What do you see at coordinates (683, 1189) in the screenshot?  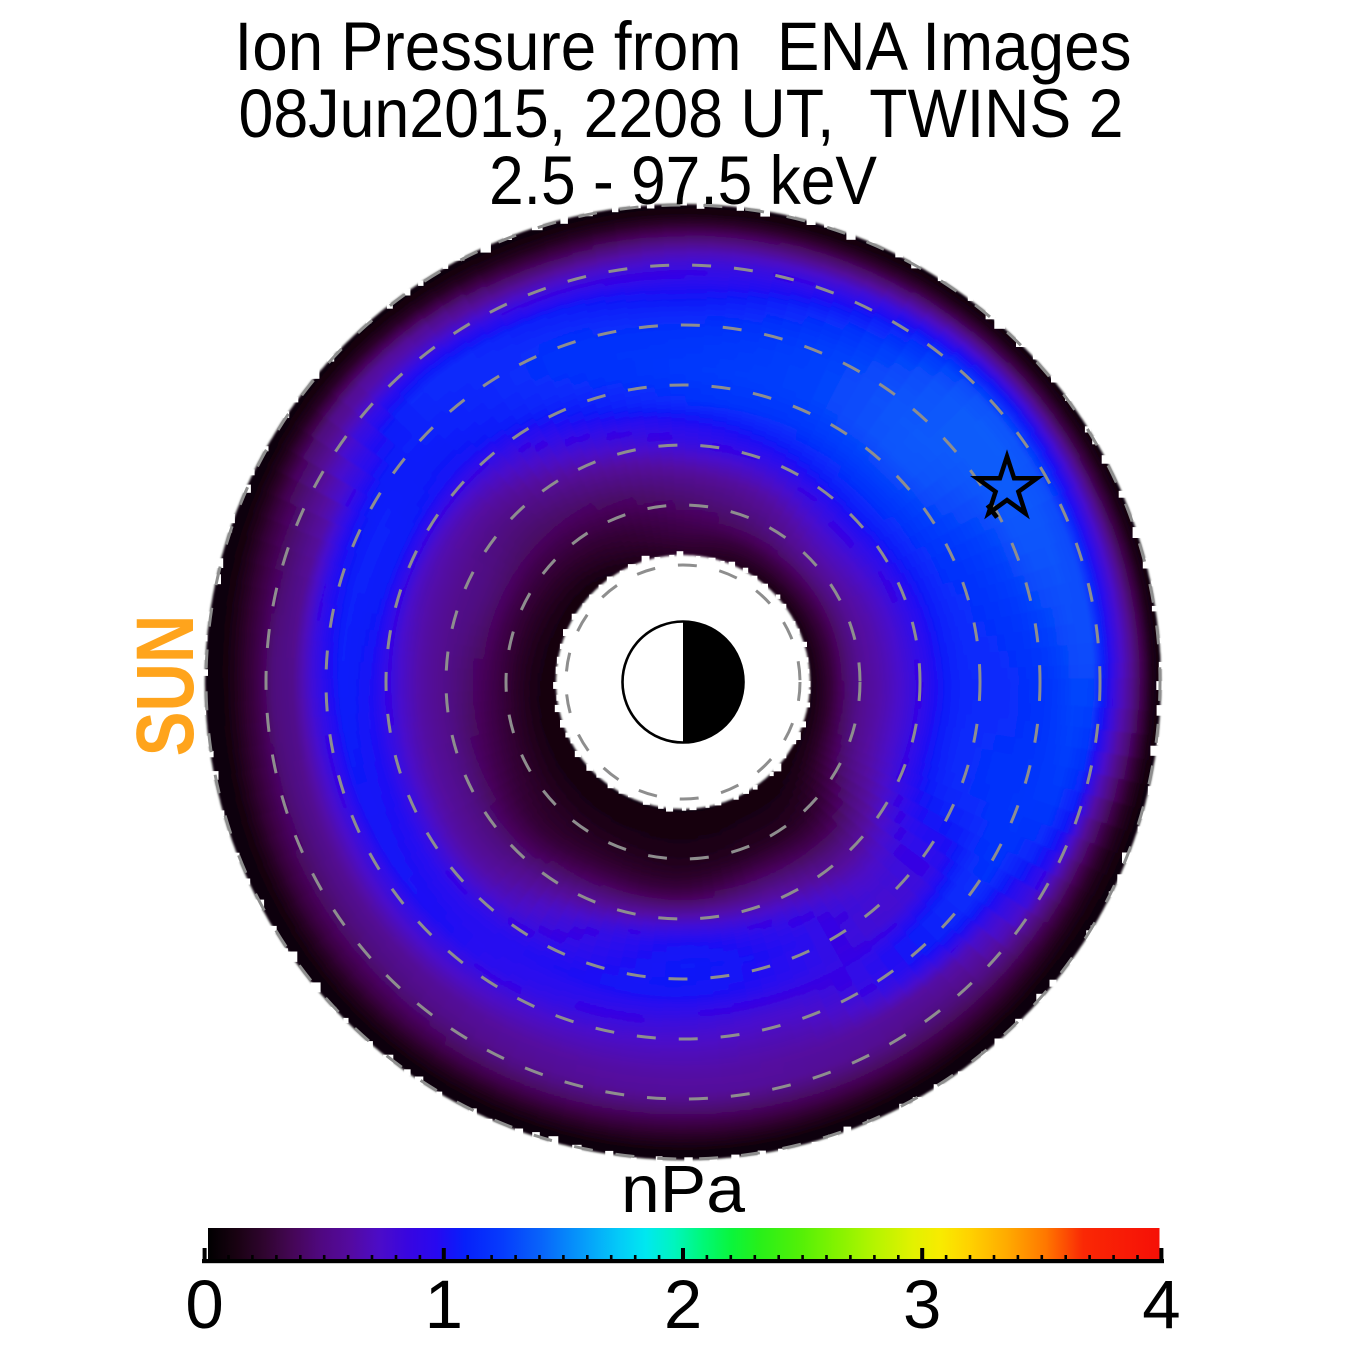 I see `svg-text: nPa` at bounding box center [683, 1189].